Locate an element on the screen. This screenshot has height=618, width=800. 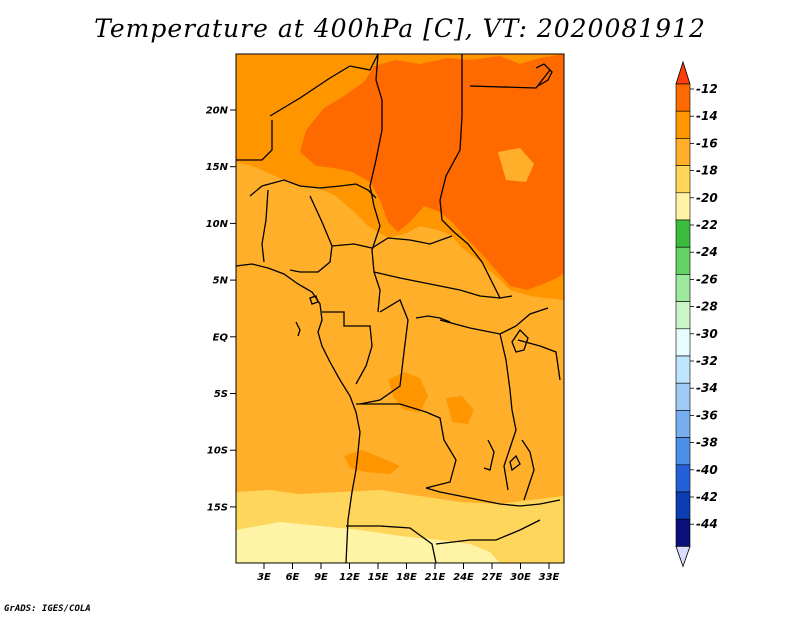
coastline-east is located at coordinates (544, 75).